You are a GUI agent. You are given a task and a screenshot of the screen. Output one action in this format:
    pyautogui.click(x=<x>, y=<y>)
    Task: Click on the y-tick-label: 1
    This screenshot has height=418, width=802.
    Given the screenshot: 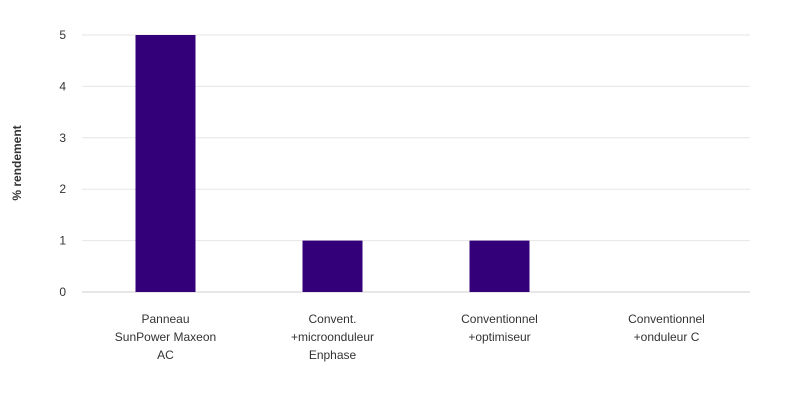 What is the action you would take?
    pyautogui.click(x=62, y=241)
    